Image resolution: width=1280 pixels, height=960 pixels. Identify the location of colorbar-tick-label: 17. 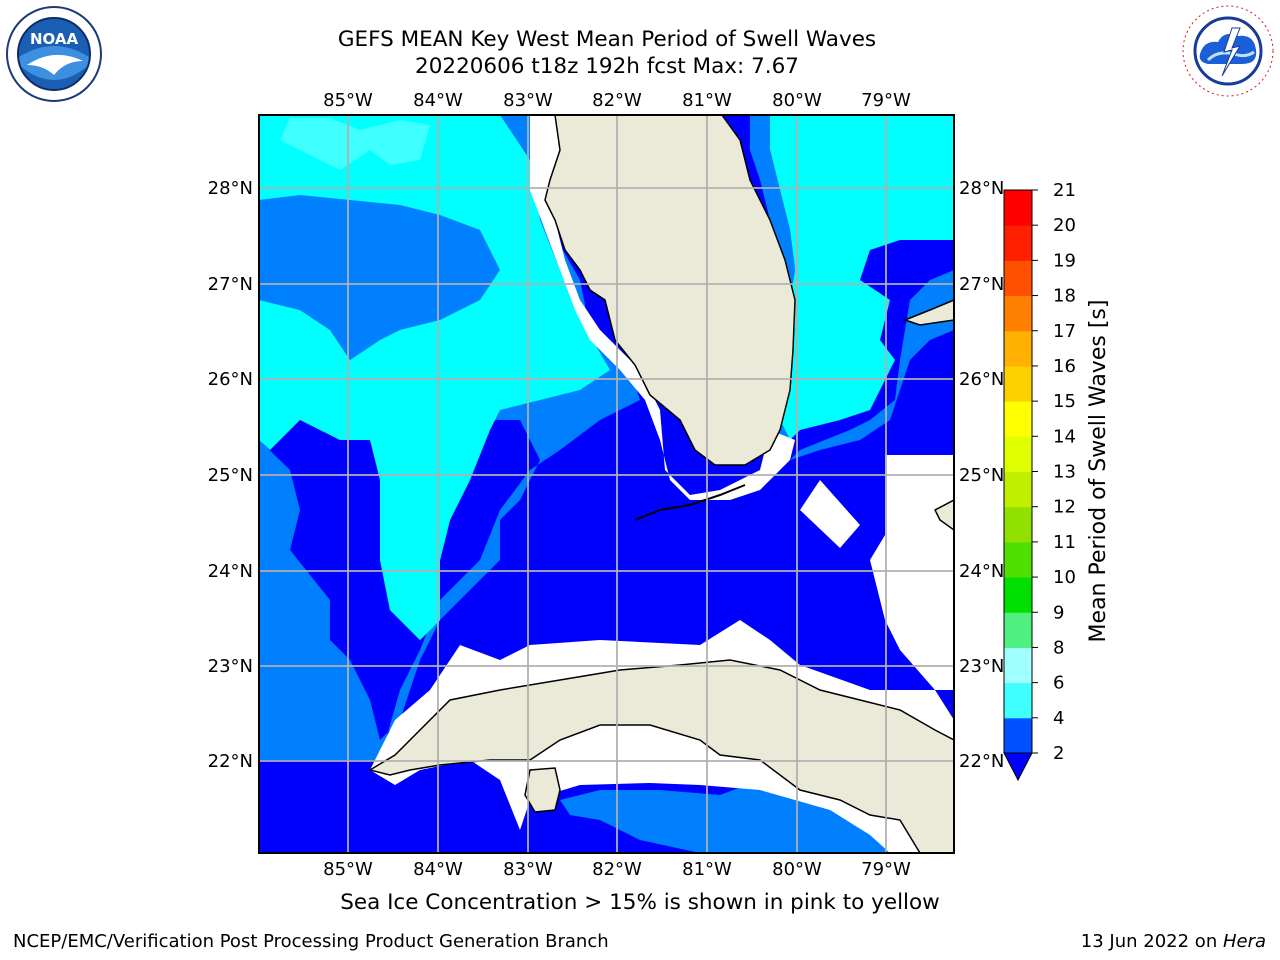
(1064, 331).